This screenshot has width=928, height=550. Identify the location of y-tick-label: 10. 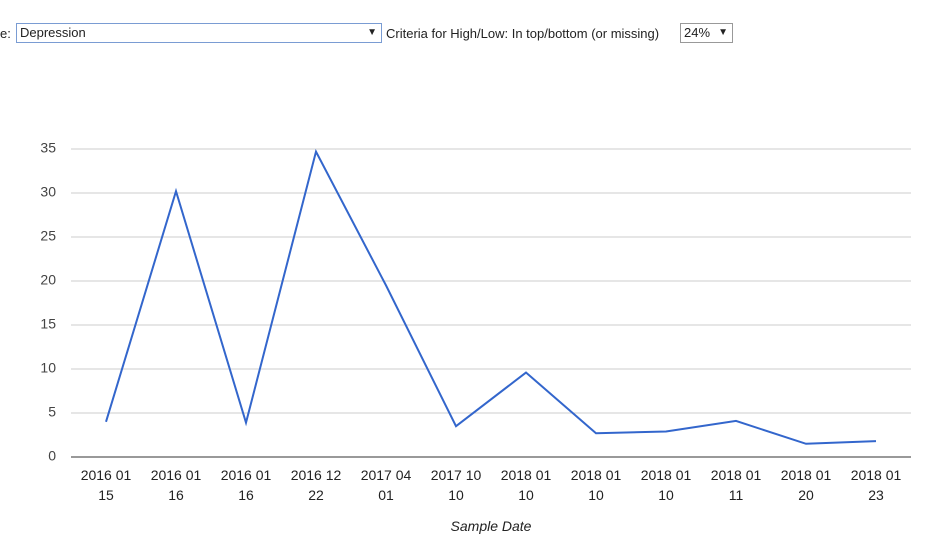
(48, 368).